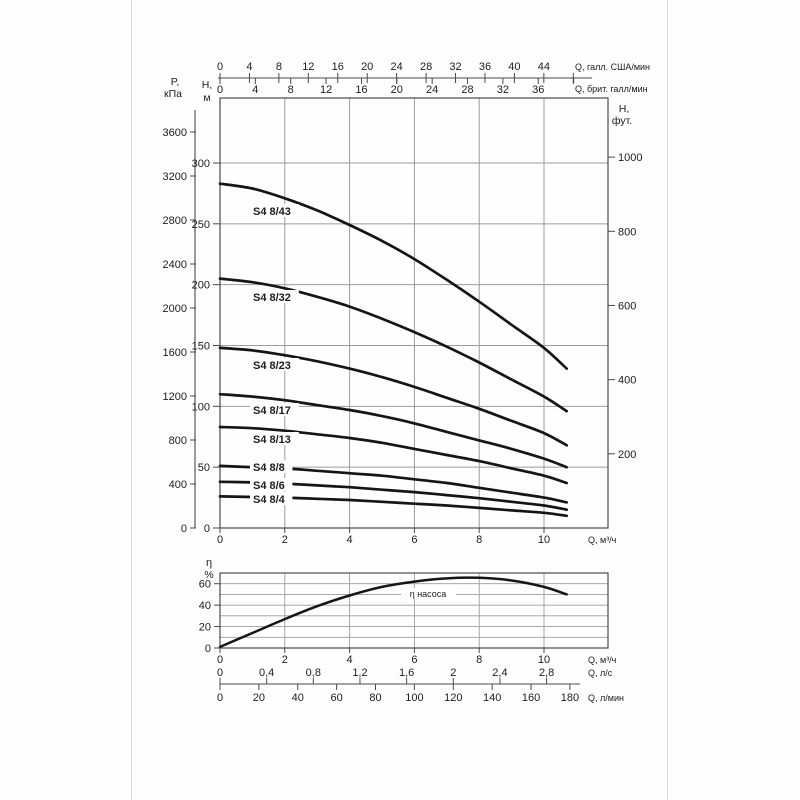 This screenshot has height=800, width=800. Describe the element at coordinates (428, 594) in the screenshot. I see `efficiency-curve-label: η насоса` at that location.